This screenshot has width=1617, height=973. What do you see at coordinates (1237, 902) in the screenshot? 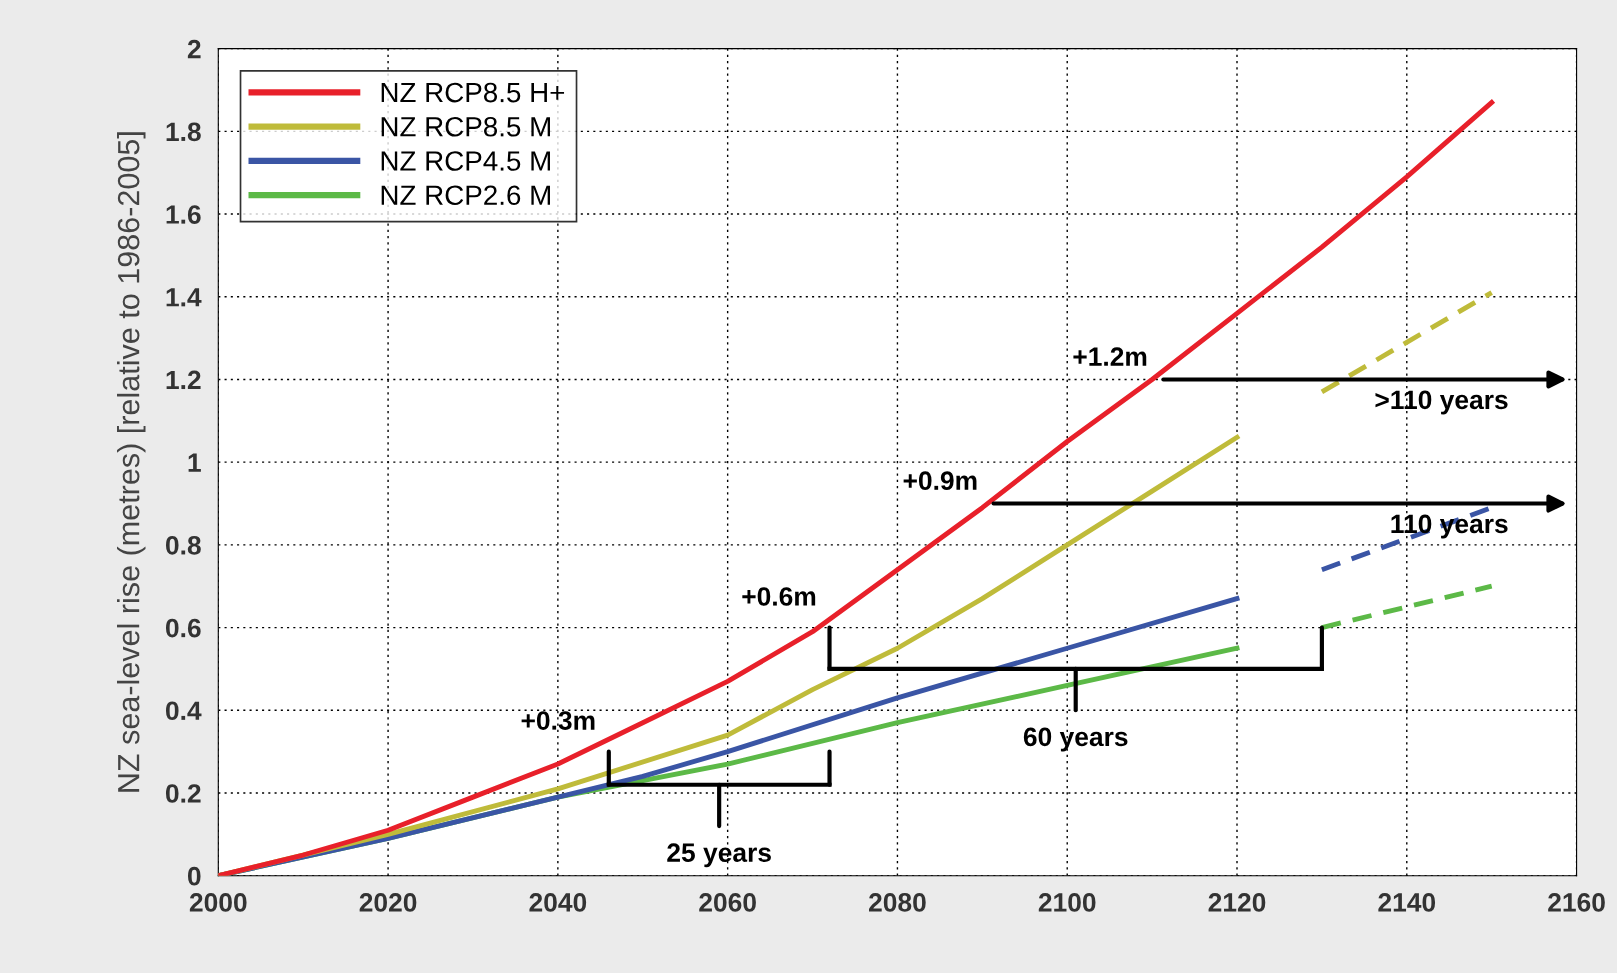
I see `x-tick-label: 2120` at bounding box center [1237, 902].